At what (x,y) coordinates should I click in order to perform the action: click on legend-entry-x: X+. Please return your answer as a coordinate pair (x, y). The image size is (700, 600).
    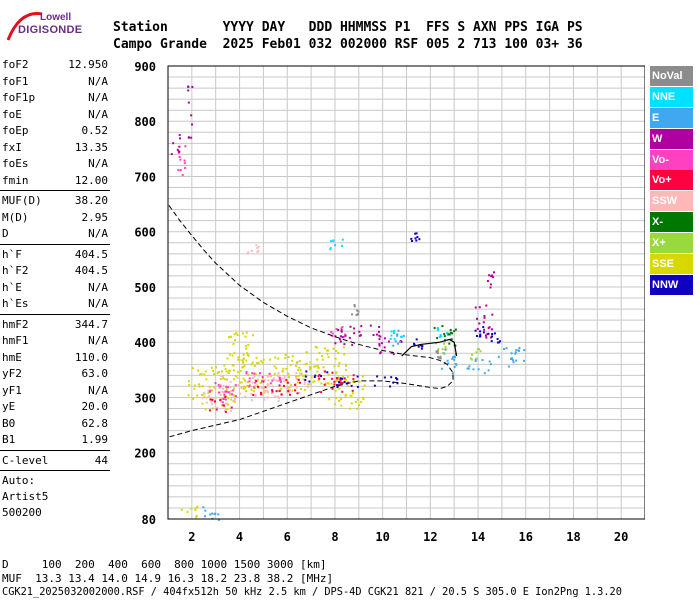
    Looking at the image, I should click on (671, 243).